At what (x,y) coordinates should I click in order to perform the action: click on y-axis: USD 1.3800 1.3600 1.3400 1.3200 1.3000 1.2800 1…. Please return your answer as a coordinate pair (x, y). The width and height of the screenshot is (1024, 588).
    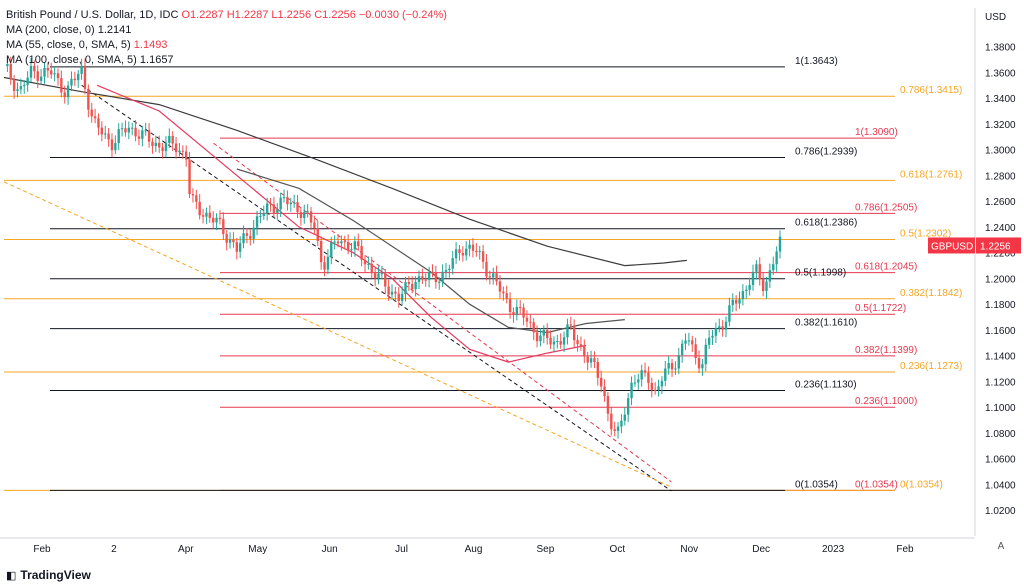
    Looking at the image, I should click on (974, 272).